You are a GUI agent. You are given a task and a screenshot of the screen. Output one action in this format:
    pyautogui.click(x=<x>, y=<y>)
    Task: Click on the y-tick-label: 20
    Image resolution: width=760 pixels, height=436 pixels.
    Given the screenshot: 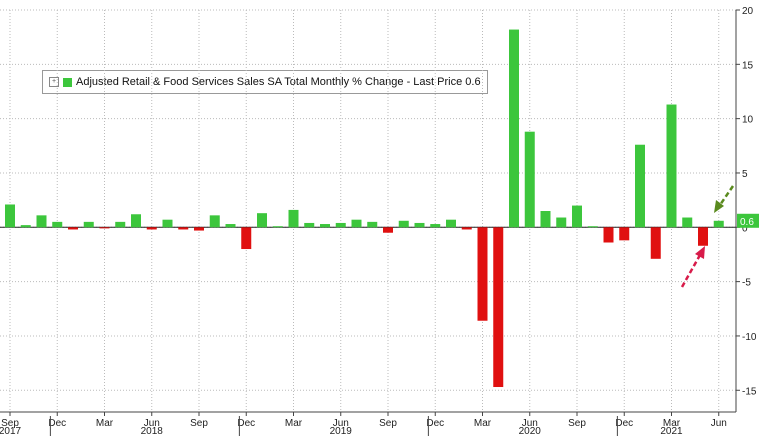 What is the action you would take?
    pyautogui.click(x=748, y=11)
    